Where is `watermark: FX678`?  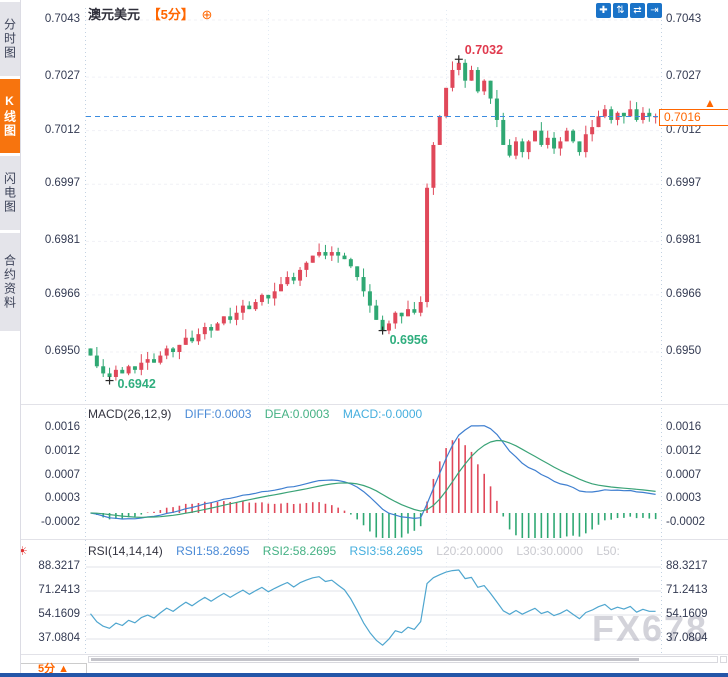
watermark: FX678 is located at coordinates (650, 628).